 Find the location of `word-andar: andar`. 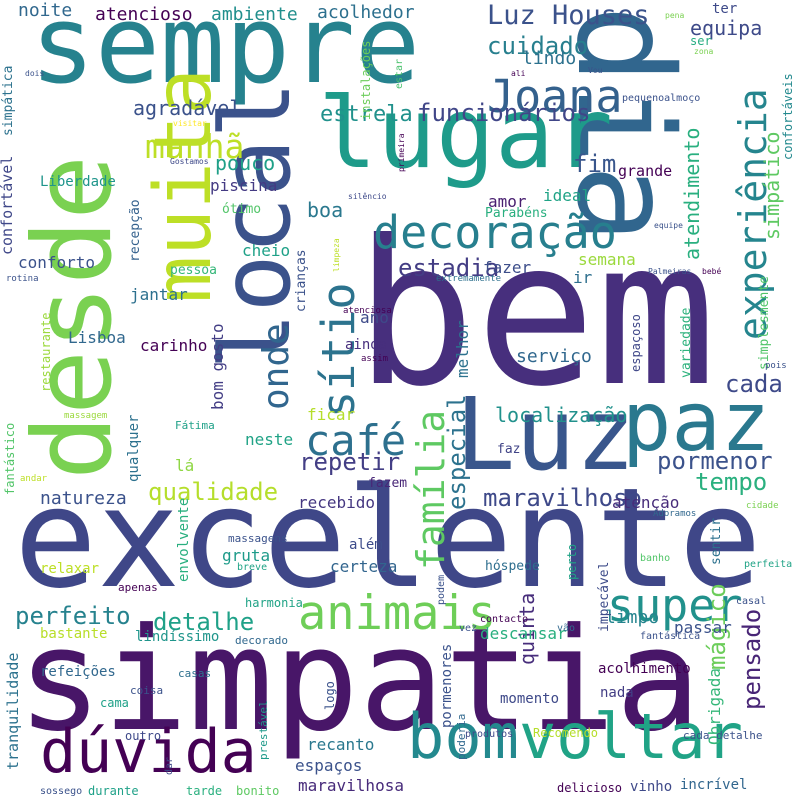

word-andar: andar is located at coordinates (34, 479).